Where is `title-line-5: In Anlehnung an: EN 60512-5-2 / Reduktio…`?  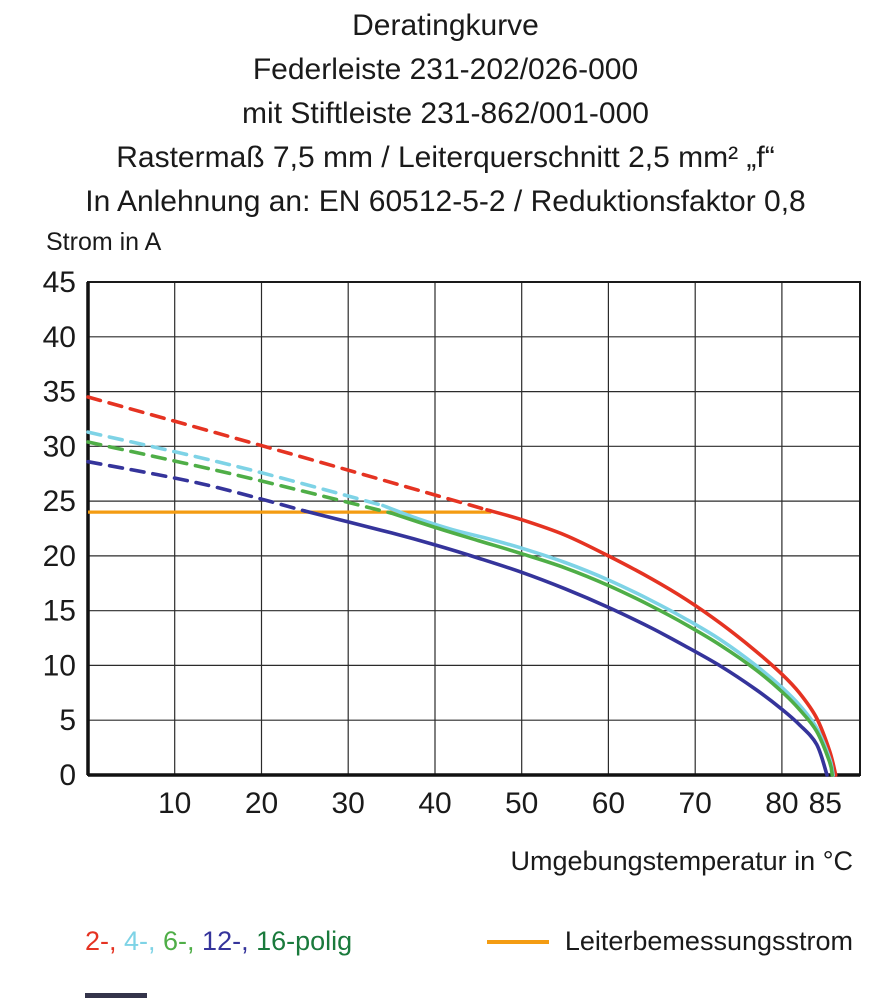
title-line-5: In Anlehnung an: EN 60512-5-2 / Reduktio… is located at coordinates (445, 201).